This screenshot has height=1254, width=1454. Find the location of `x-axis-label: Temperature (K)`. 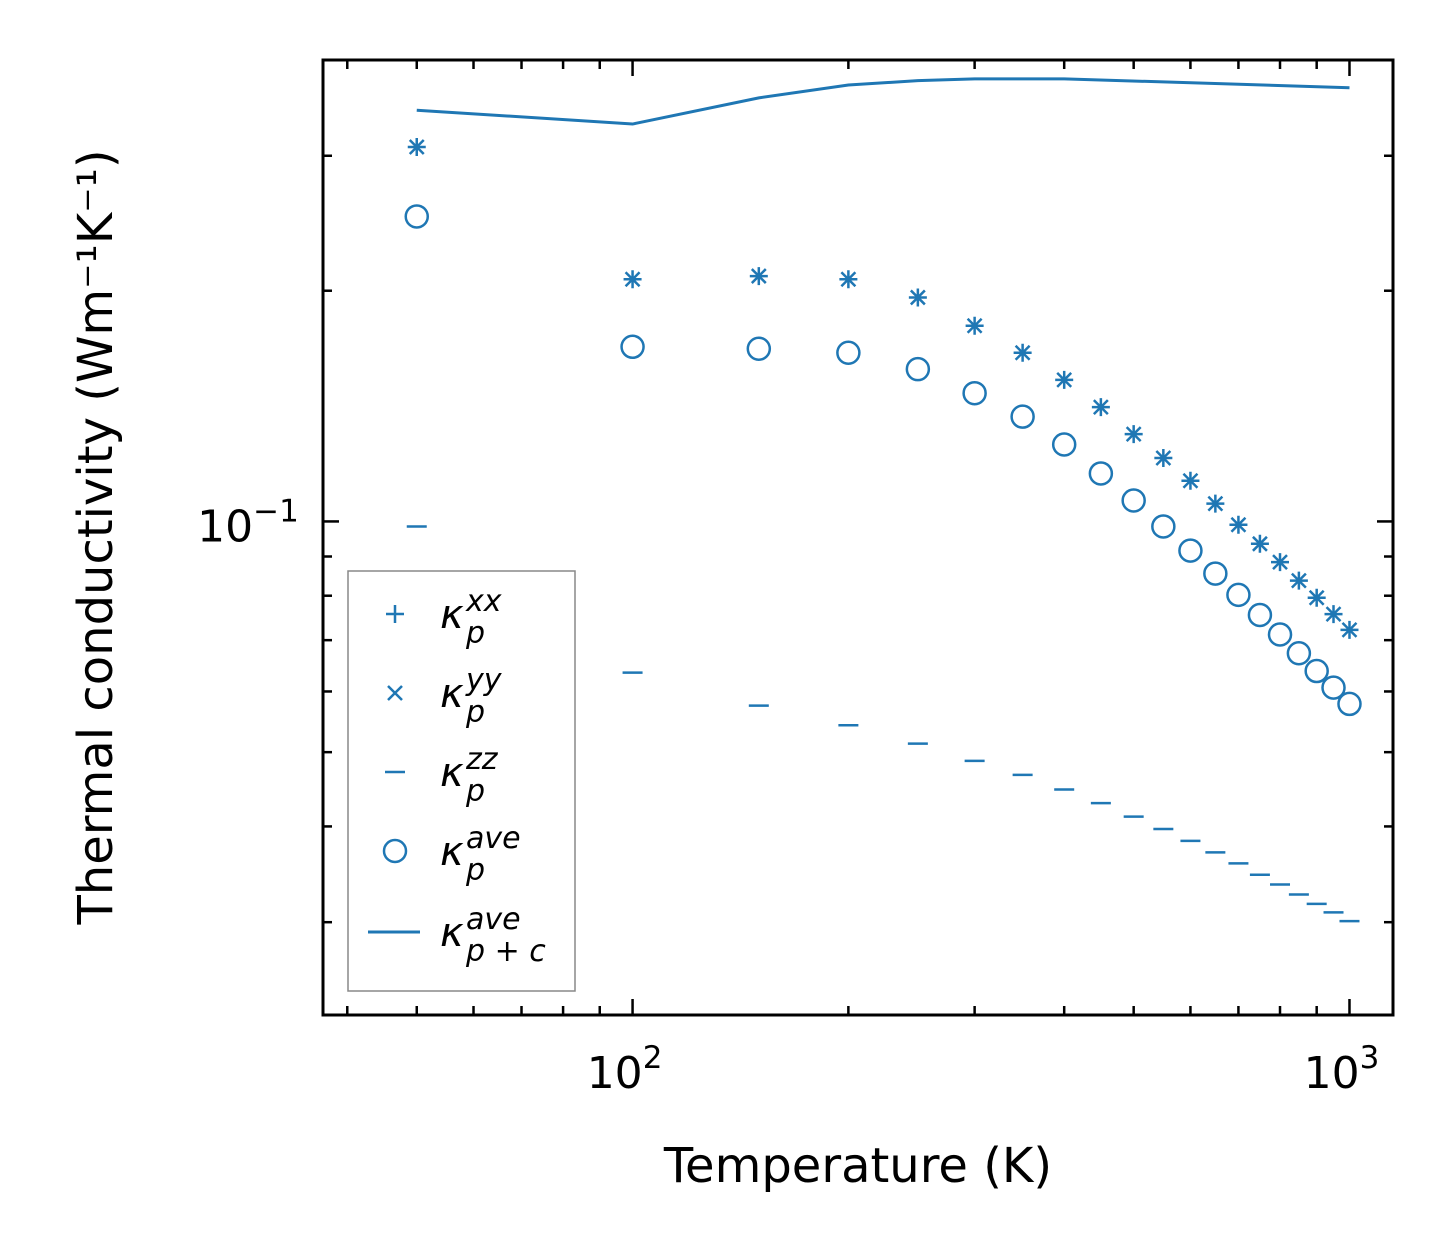

x-axis-label: Temperature (K) is located at coordinates (857, 1166).